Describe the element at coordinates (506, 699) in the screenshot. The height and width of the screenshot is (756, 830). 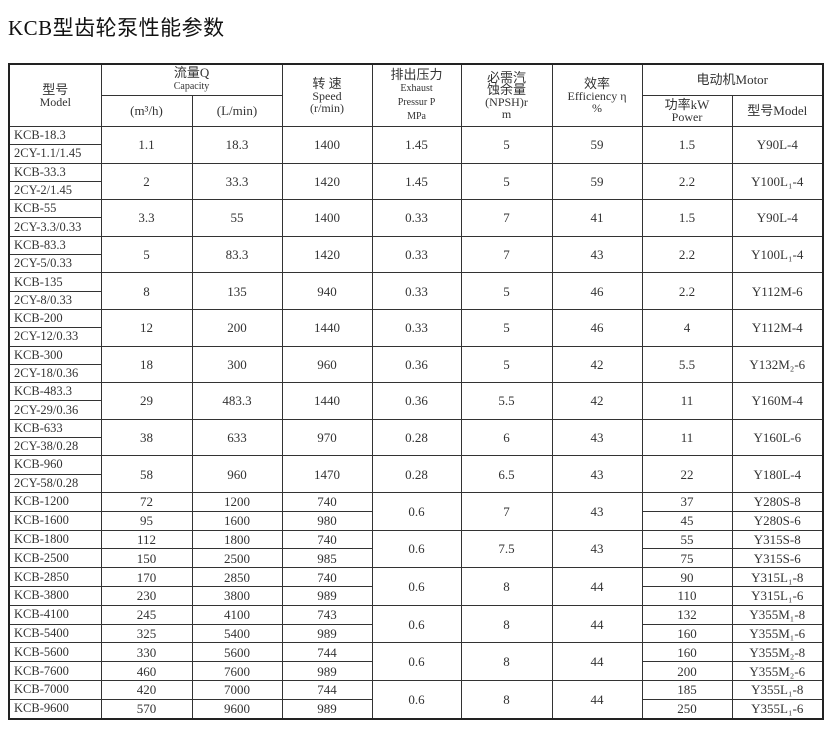
I see `npsh-cell: 8` at that location.